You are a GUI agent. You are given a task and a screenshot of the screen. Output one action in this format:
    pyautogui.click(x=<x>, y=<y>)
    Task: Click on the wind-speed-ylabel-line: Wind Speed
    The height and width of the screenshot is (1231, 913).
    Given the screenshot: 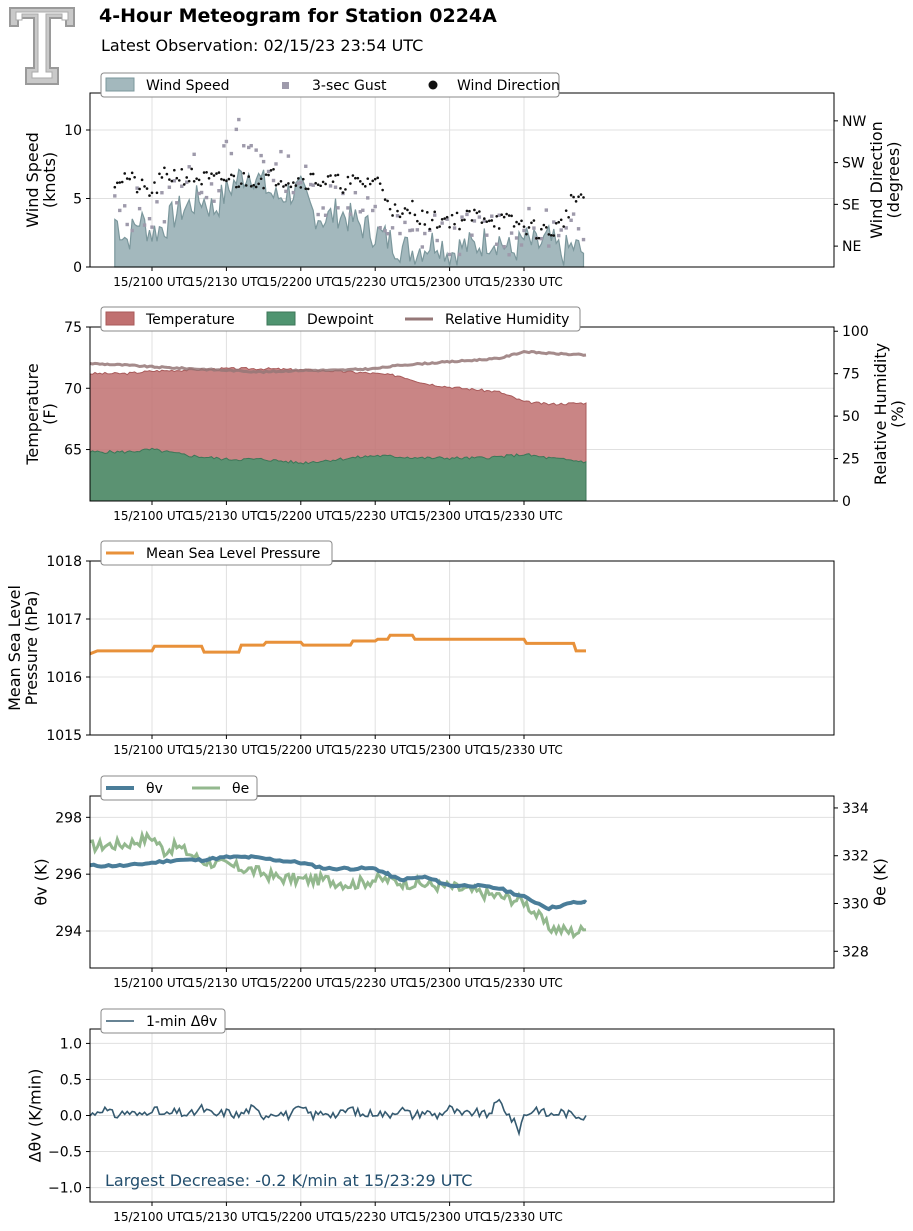 What is the action you would take?
    pyautogui.click(x=32, y=179)
    